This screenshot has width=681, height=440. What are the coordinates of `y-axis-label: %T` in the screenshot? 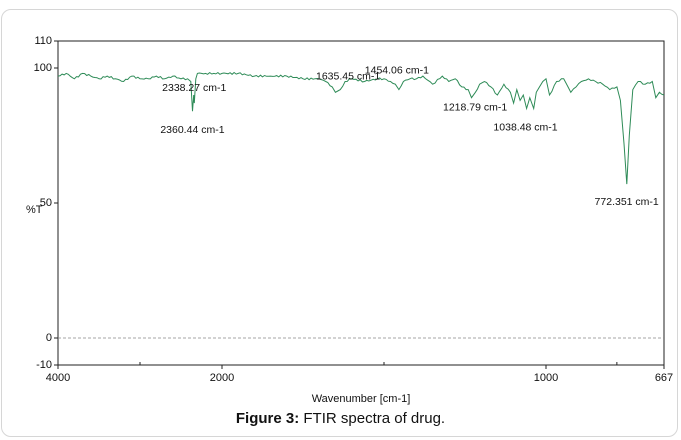 It's located at (34, 210).